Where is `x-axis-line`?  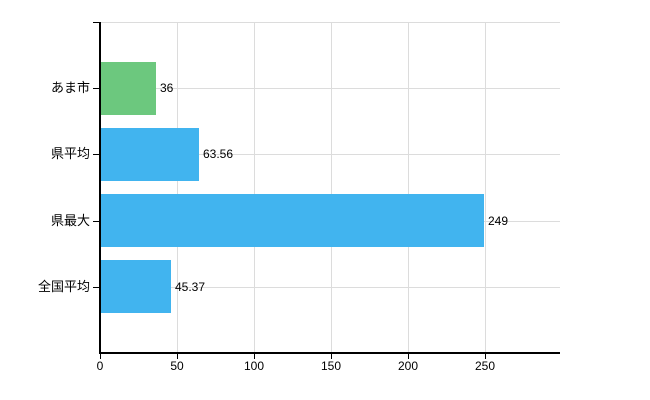
x-axis-line is located at coordinates (329, 353).